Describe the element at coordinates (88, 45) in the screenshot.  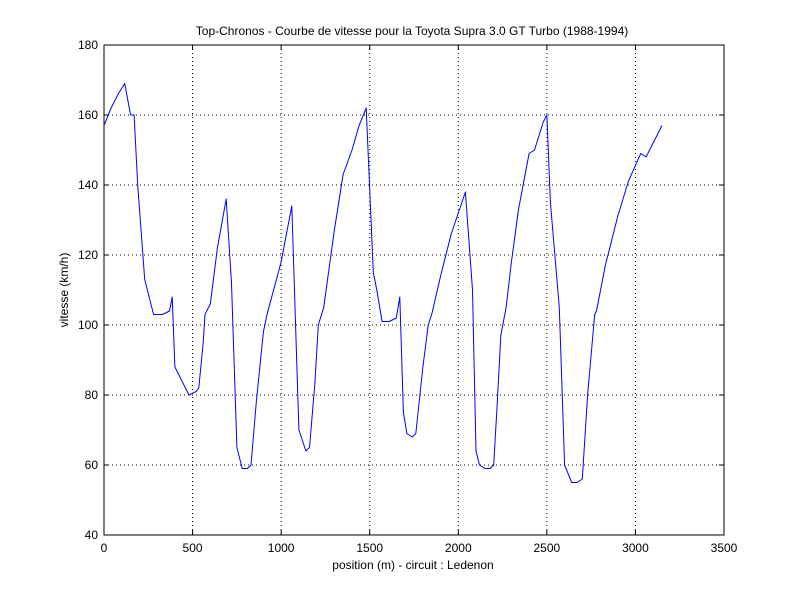
I see `y-tick-label: 180` at that location.